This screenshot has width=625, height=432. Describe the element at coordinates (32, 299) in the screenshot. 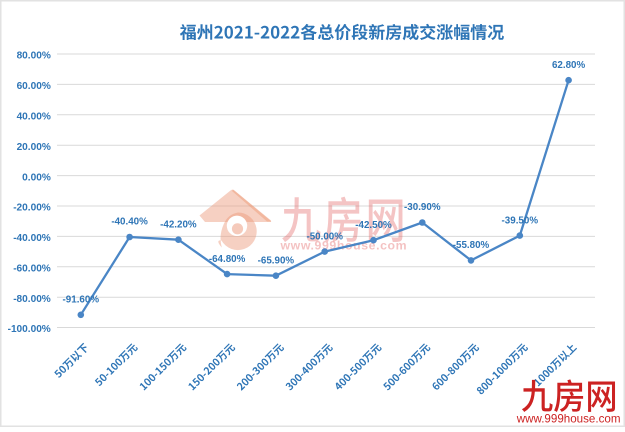

I see `svg-text: -80.00%` at that location.